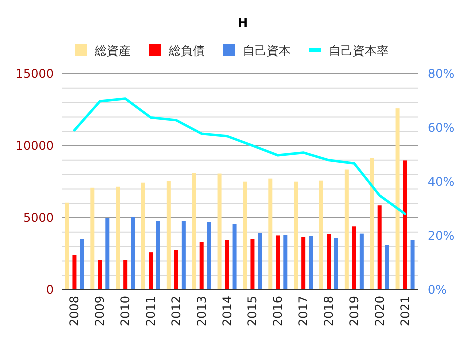 Image resolution: width=470 pixels, height=342 pixels. What do you see at coordinates (438, 290) in the screenshot?
I see `y2-tick-label: 0%` at bounding box center [438, 290].